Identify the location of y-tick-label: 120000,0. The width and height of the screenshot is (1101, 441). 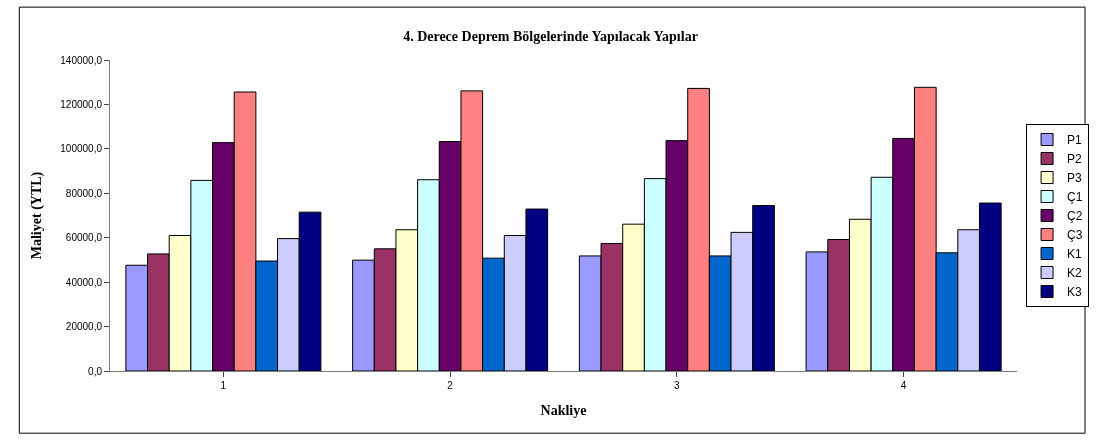
(81, 104).